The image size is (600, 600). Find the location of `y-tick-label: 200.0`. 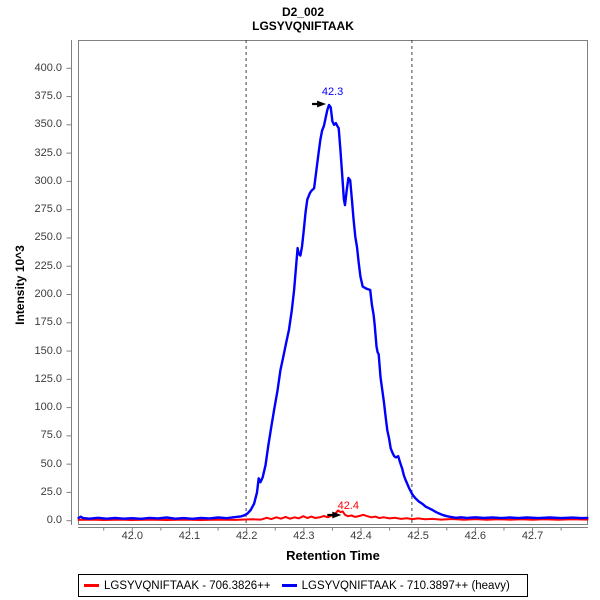

y-tick-label: 200.0 is located at coordinates (48, 293).